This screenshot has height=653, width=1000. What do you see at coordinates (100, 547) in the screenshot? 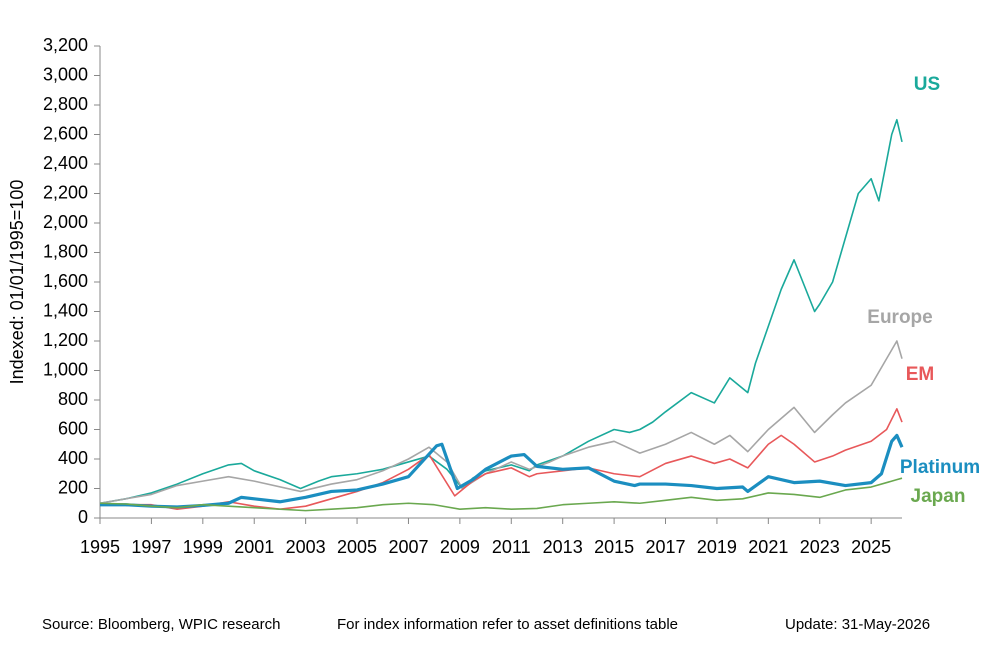
I see `x-tick-label: 1995` at bounding box center [100, 547].